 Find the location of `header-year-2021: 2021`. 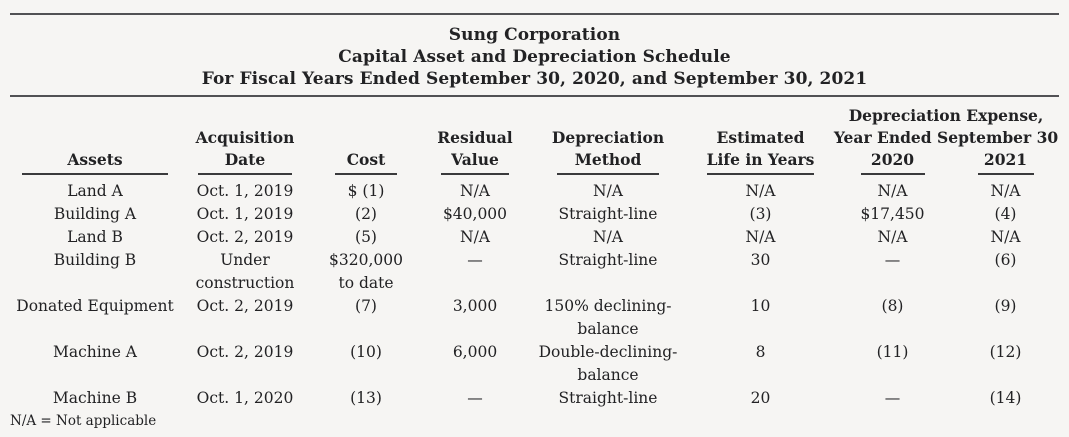

header-year-2021: 2021 is located at coordinates (1005, 162).